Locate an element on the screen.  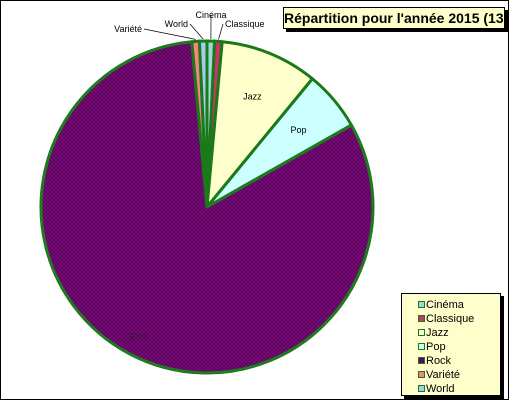
legend-swatch-rock is located at coordinates (421, 360).